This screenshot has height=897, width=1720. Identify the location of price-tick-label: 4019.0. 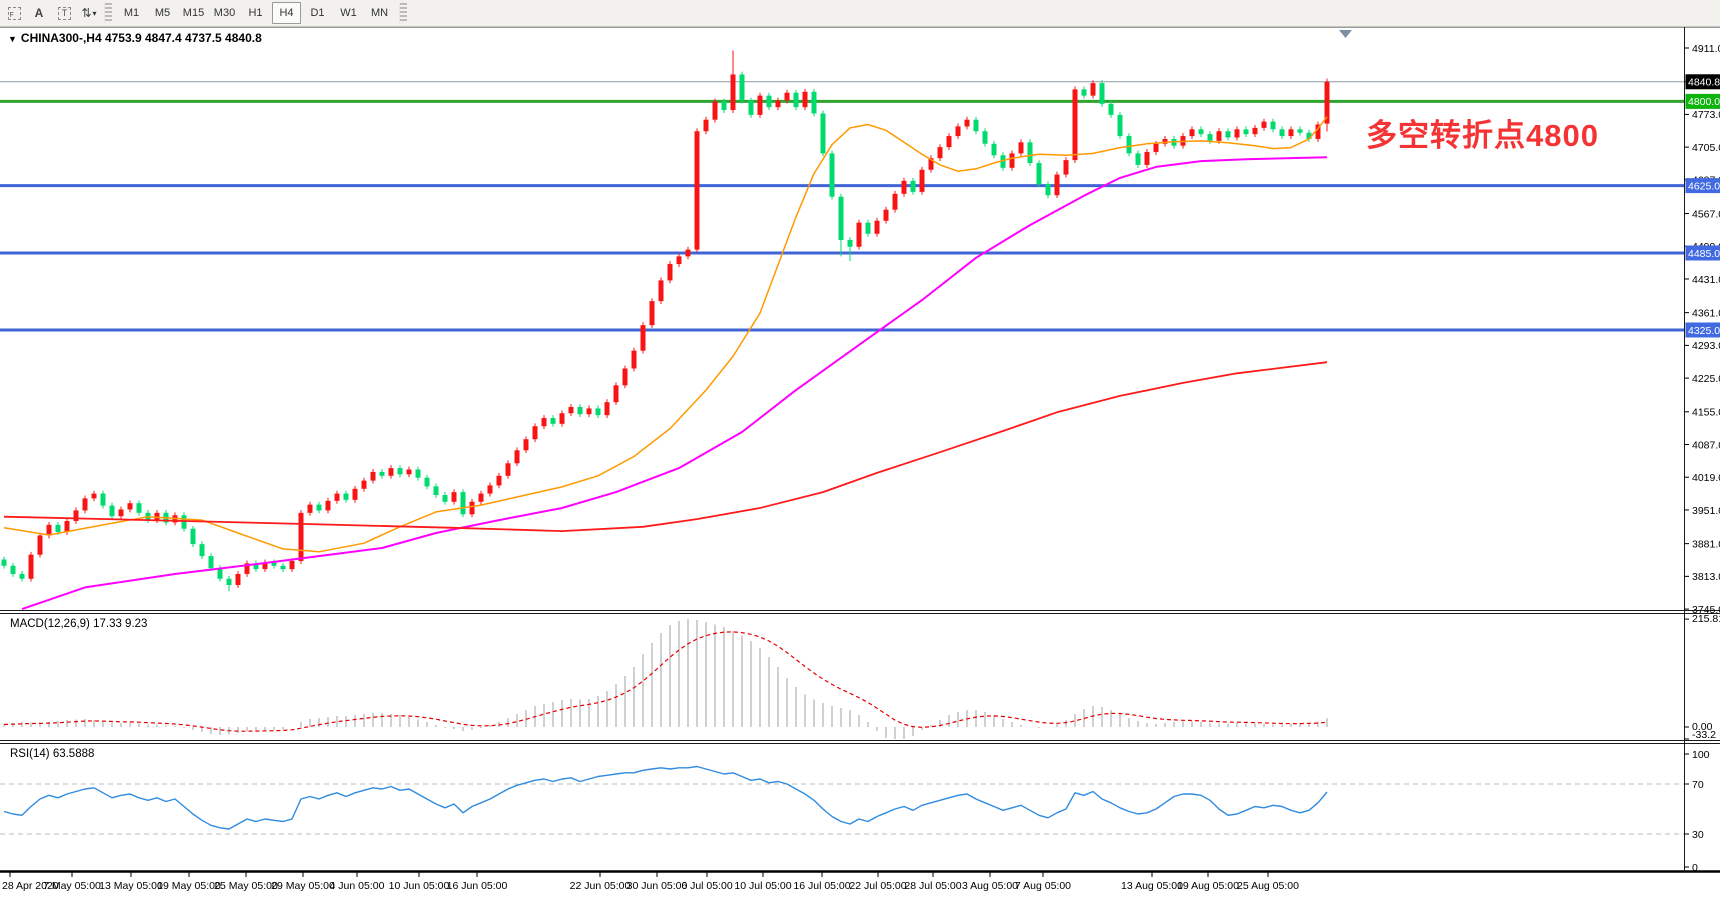
(1706, 478).